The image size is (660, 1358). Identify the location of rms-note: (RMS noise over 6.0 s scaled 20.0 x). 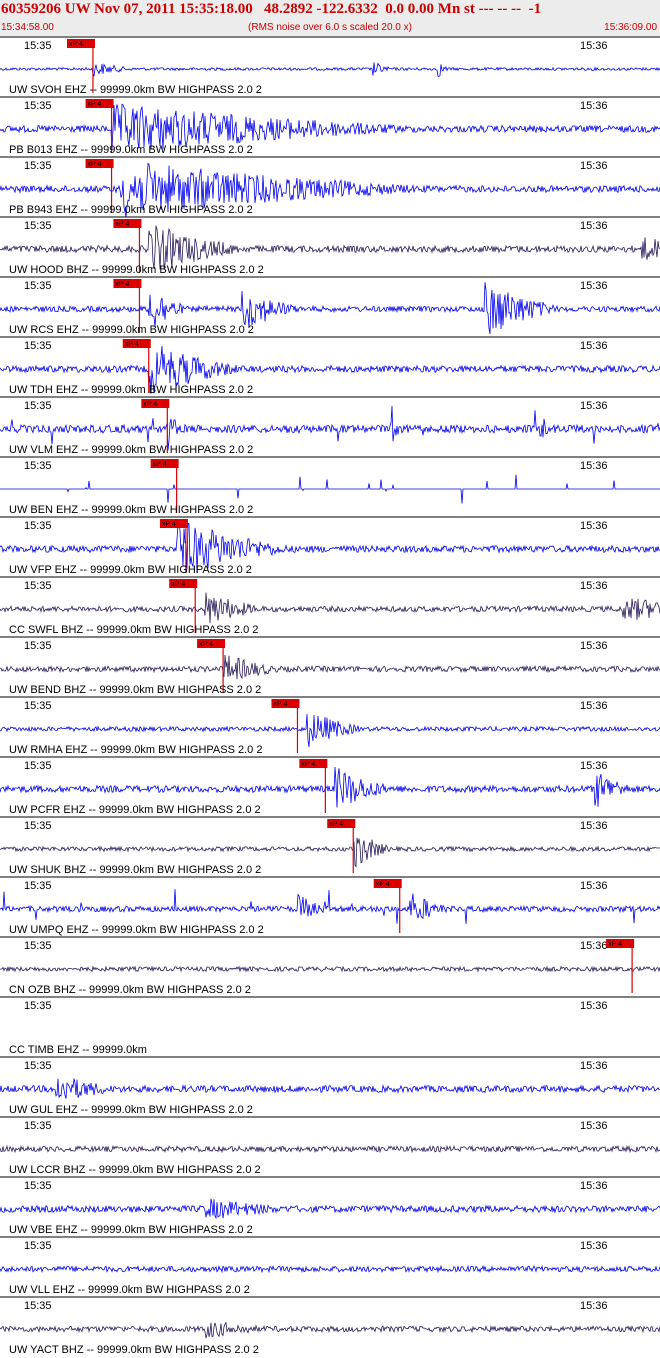
(330, 27).